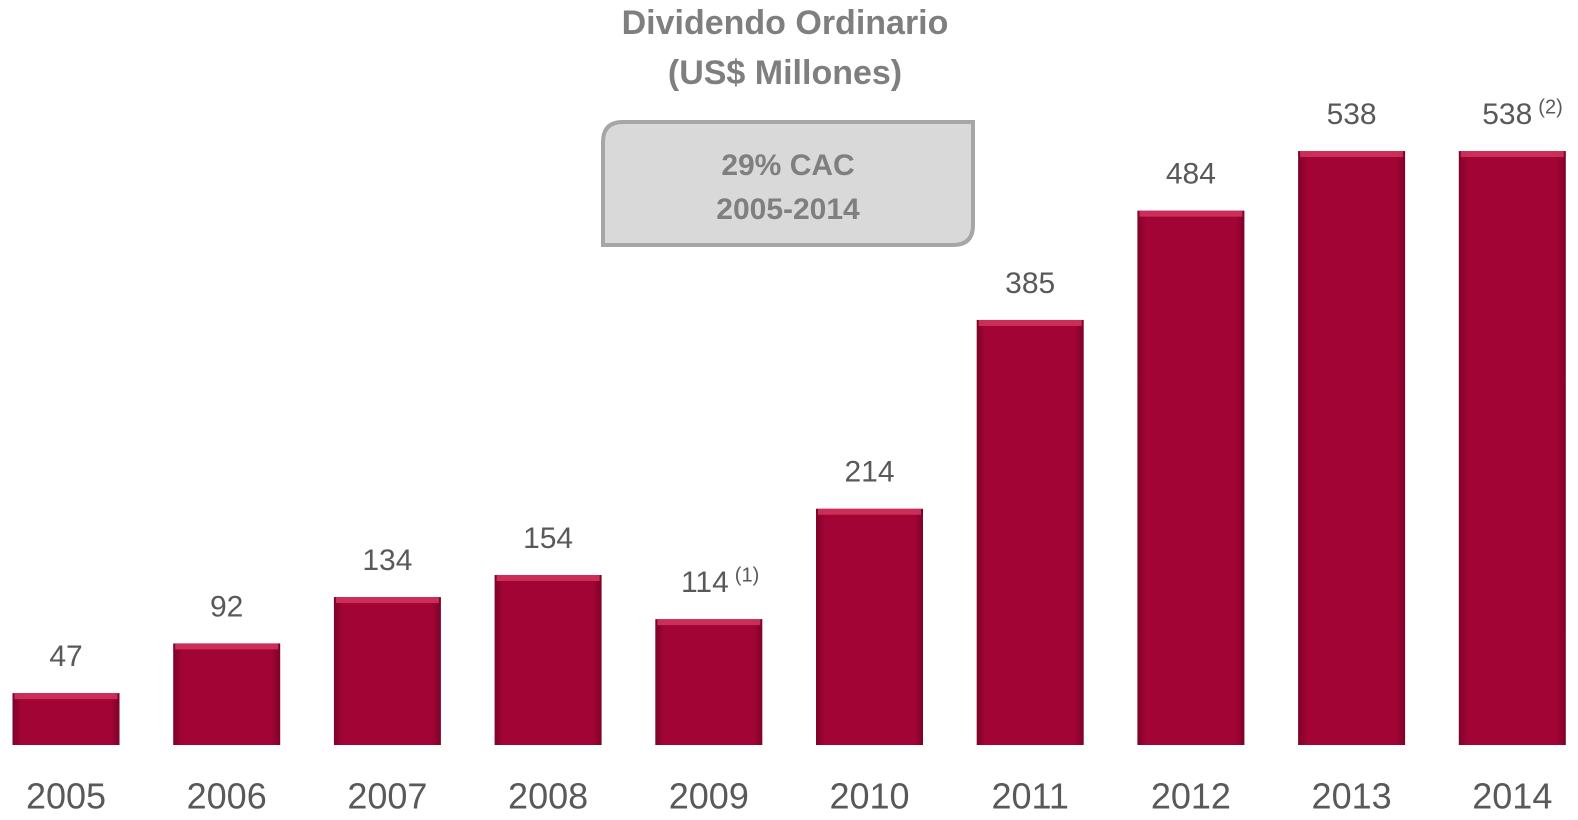  What do you see at coordinates (66, 796) in the screenshot?
I see `x-tick-label: 2005` at bounding box center [66, 796].